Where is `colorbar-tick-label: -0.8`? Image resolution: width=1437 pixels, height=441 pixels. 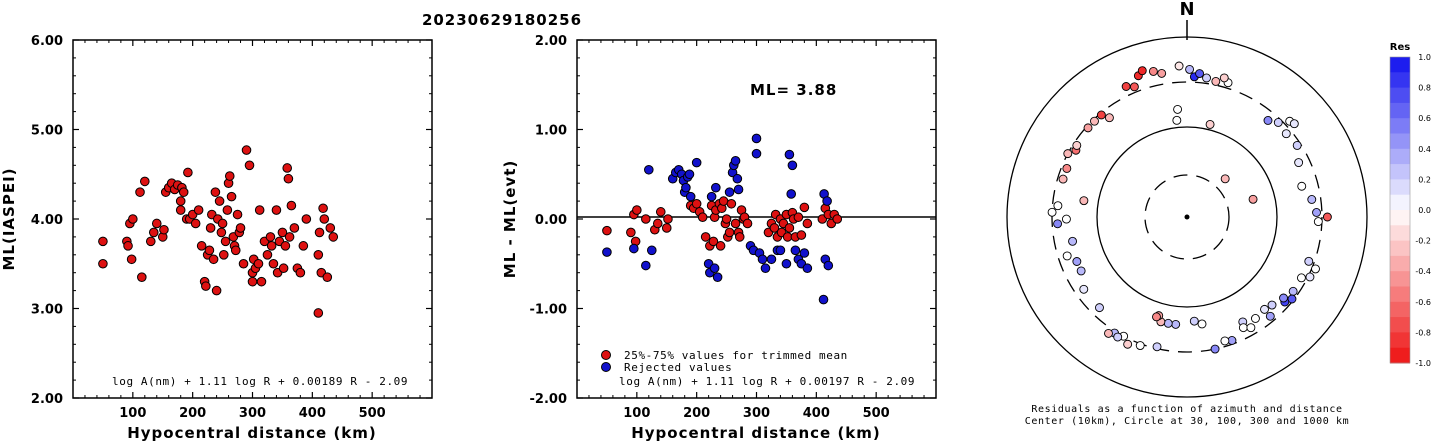 colorbar-tick-label: -0.8 is located at coordinates (1423, 332).